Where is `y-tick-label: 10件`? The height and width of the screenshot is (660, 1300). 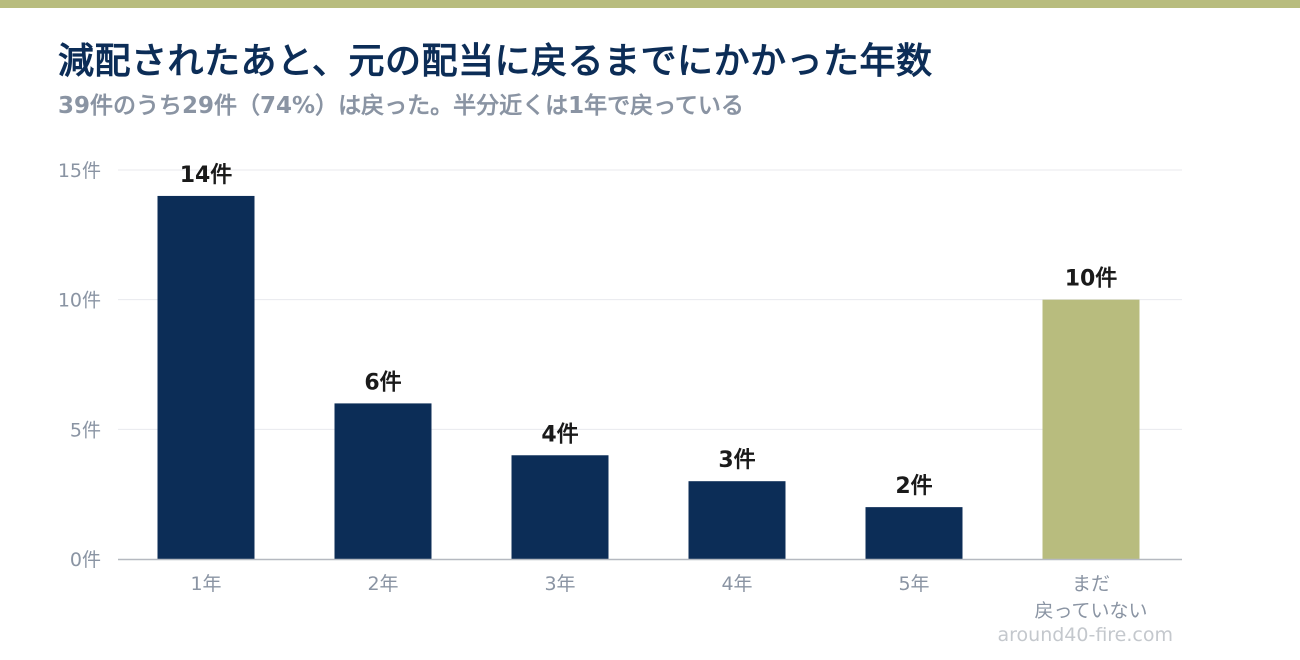 y-tick-label: 10件 is located at coordinates (79, 301).